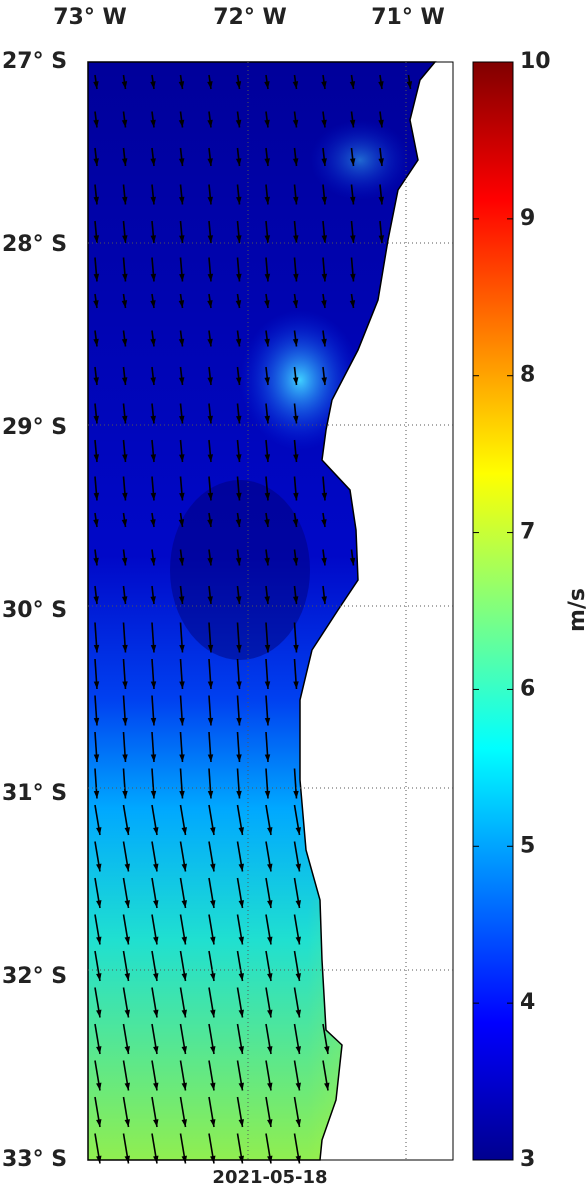  Describe the element at coordinates (34, 61) in the screenshot. I see `lat-label: 27° S` at that location.